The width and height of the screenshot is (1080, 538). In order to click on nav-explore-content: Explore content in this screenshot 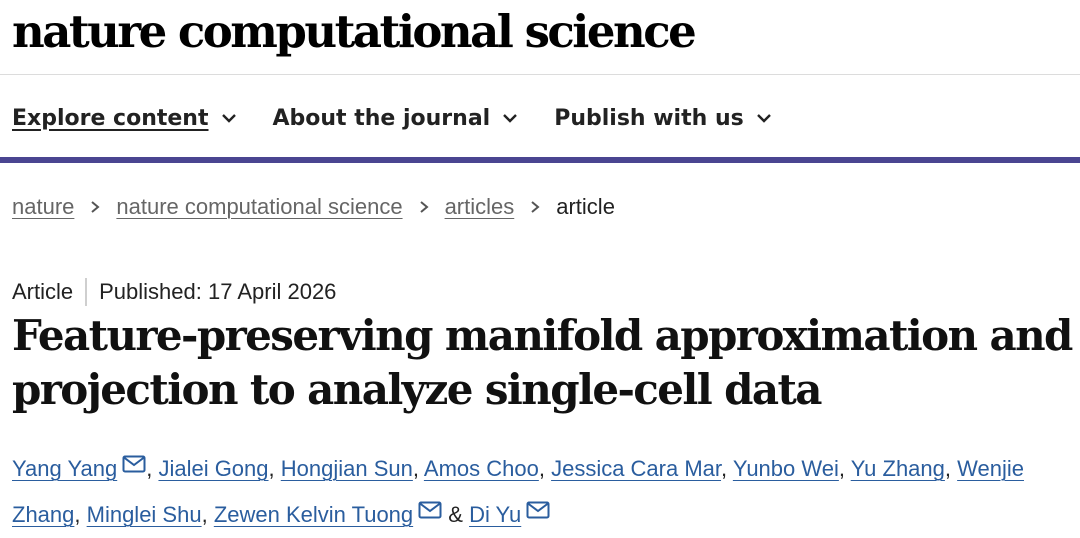, I will do `click(124, 118)`.